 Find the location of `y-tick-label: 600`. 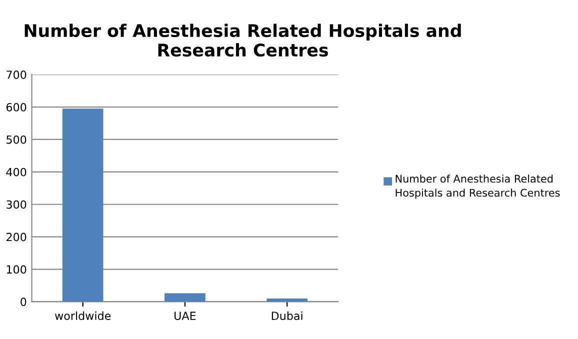

y-tick-label: 600 is located at coordinates (16, 107).